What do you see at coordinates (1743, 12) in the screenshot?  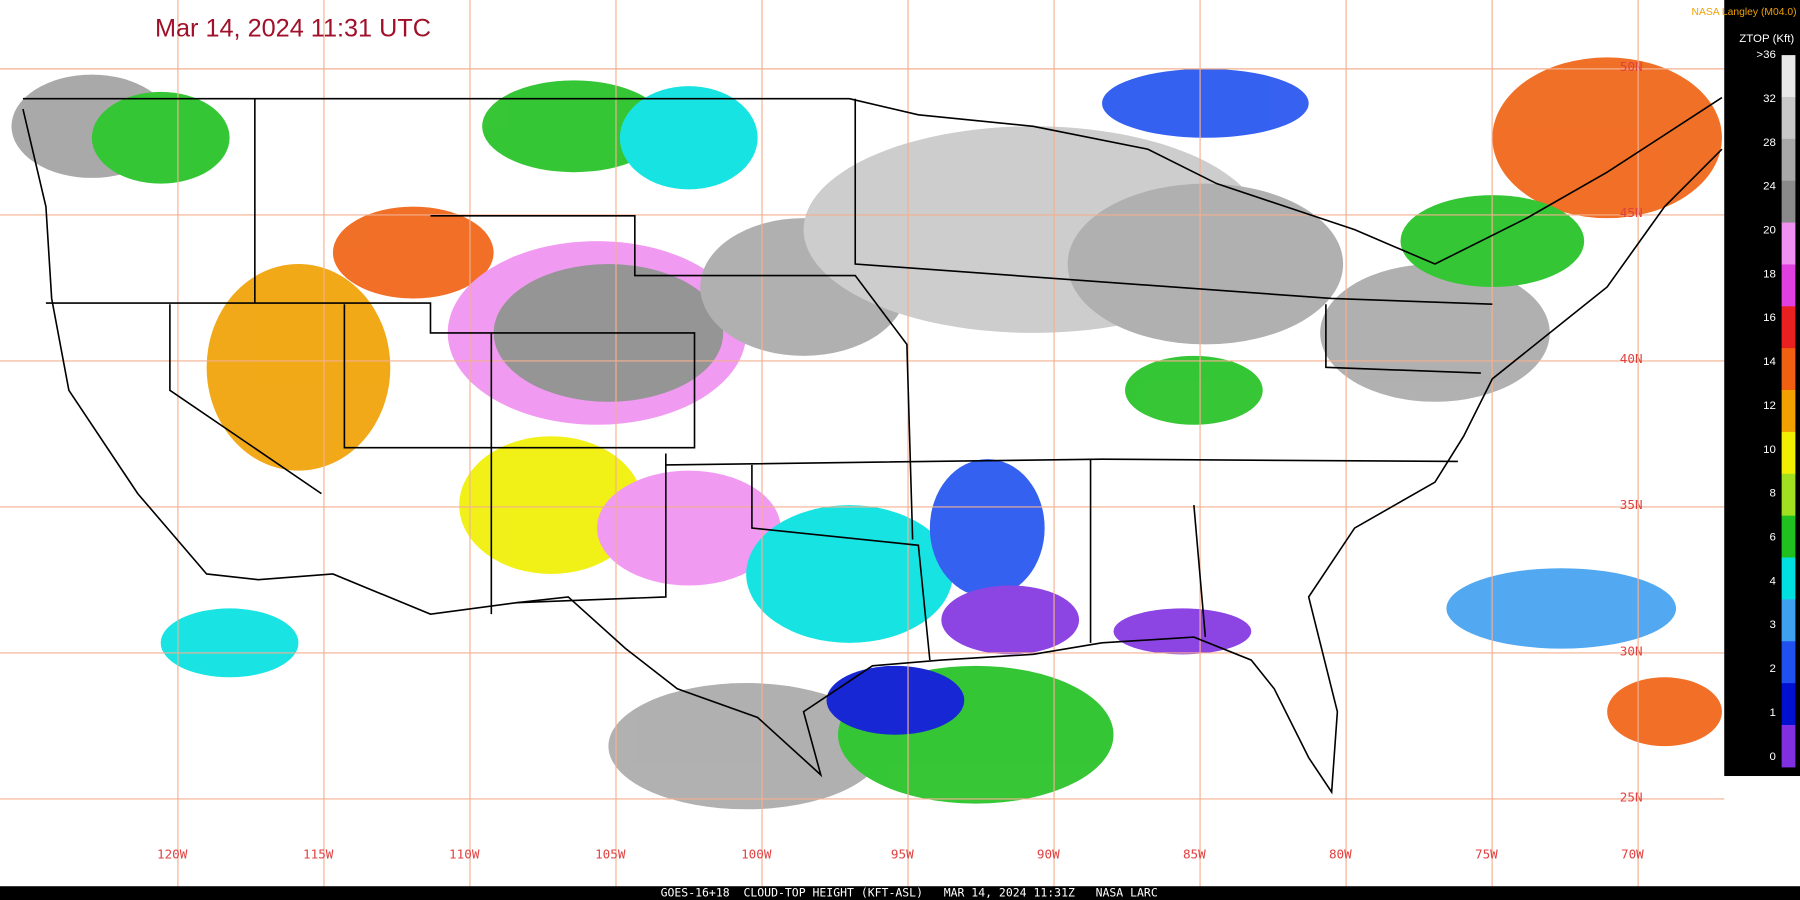 I see `credit: NASA Langley (M04.0)` at bounding box center [1743, 12].